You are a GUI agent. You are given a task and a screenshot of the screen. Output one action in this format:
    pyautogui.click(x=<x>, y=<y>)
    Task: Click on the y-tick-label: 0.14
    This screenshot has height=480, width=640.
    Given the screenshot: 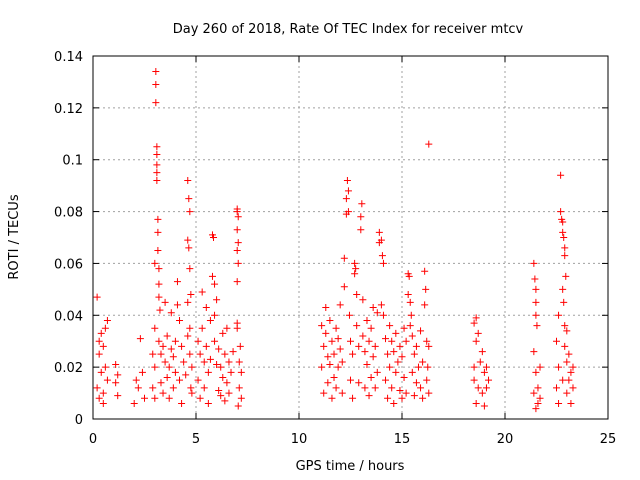 What is the action you would take?
    pyautogui.click(x=68, y=57)
    